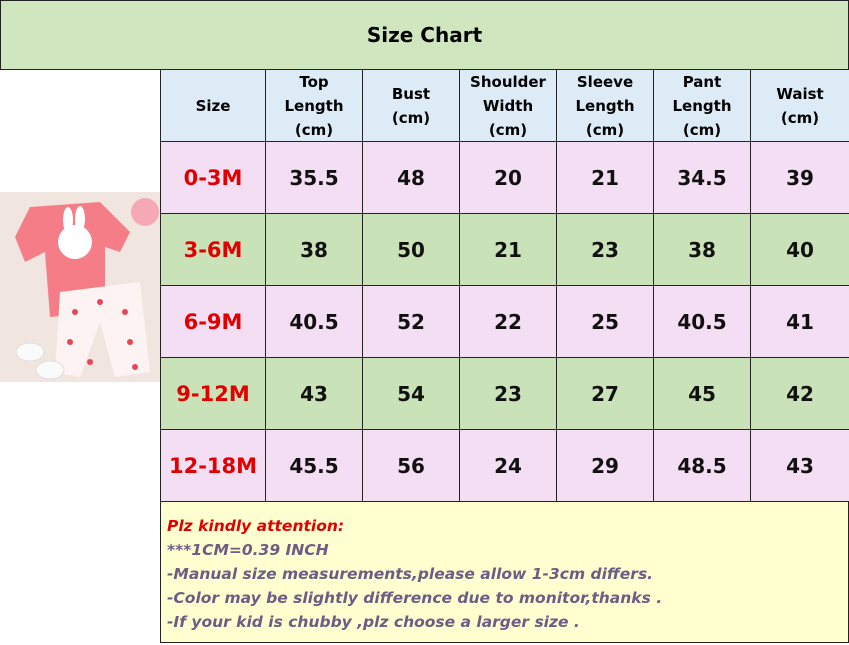 The height and width of the screenshot is (645, 849). I want to click on size-cell: 9-12M, so click(213, 393).